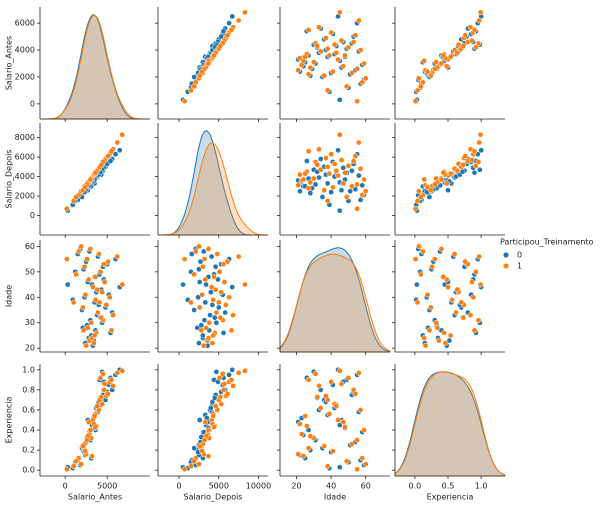 Image resolution: width=600 pixels, height=507 pixels. I want to click on y-tick-label: 30, so click(30, 322).